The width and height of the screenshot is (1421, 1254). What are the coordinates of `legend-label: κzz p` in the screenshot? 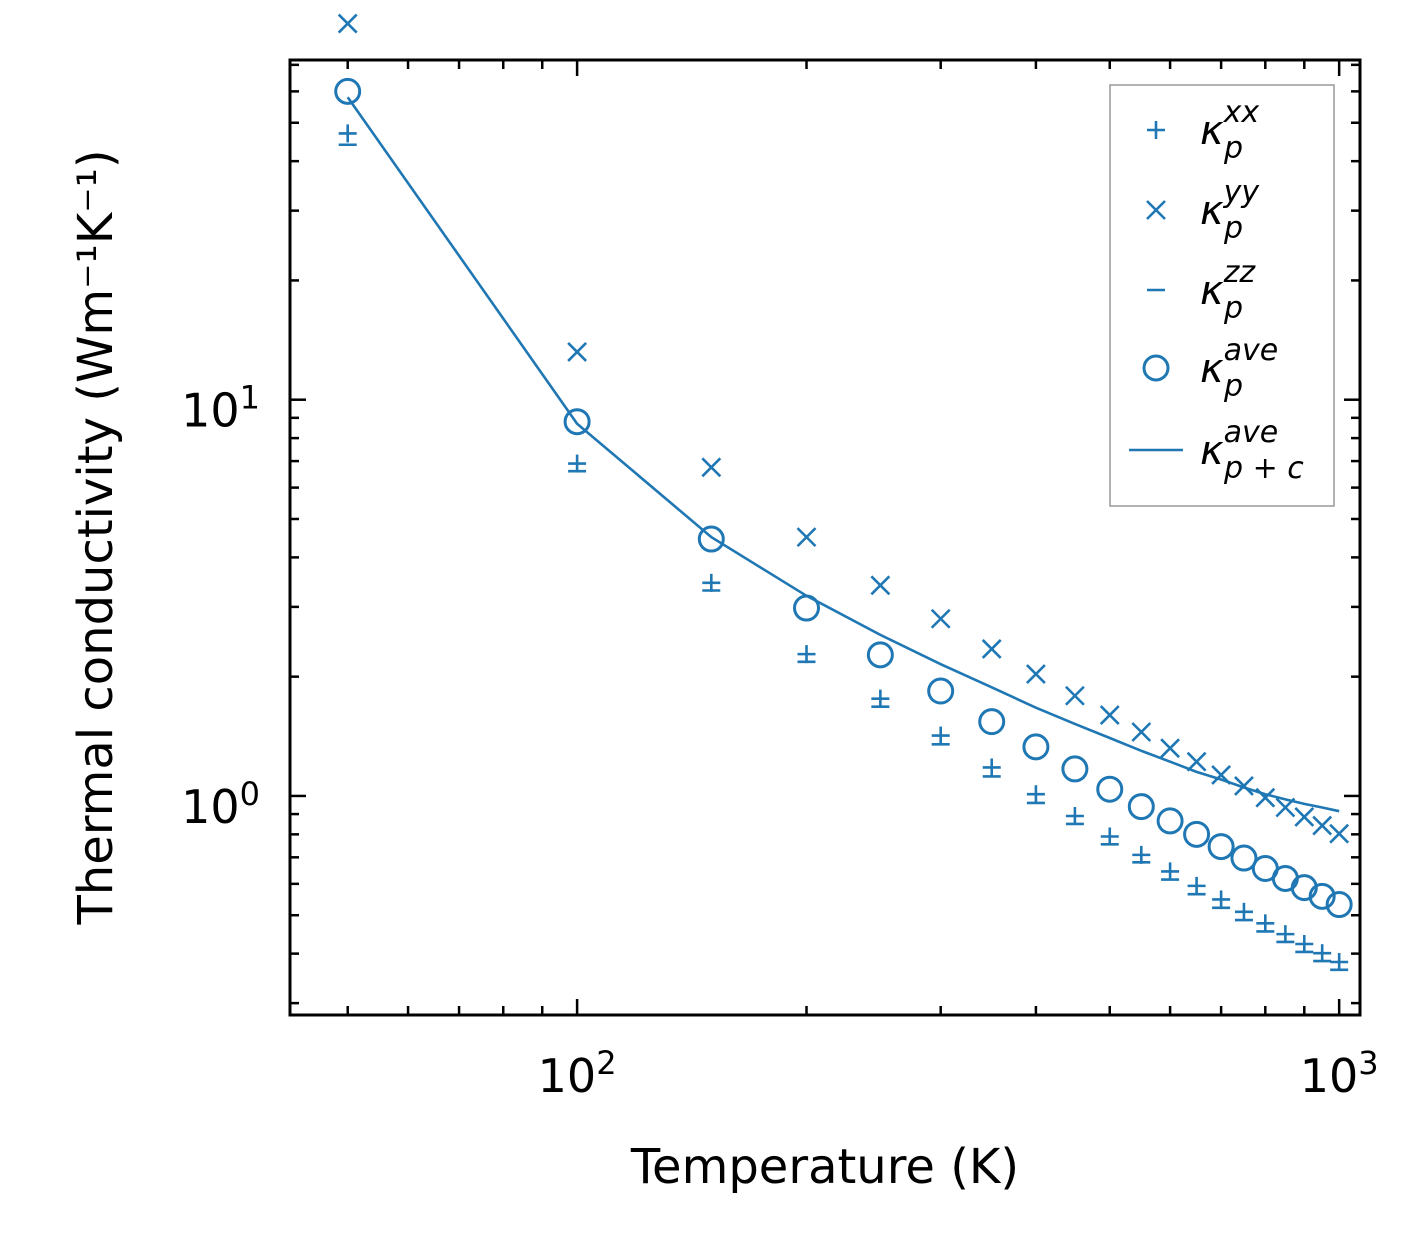 It's located at (1228, 290).